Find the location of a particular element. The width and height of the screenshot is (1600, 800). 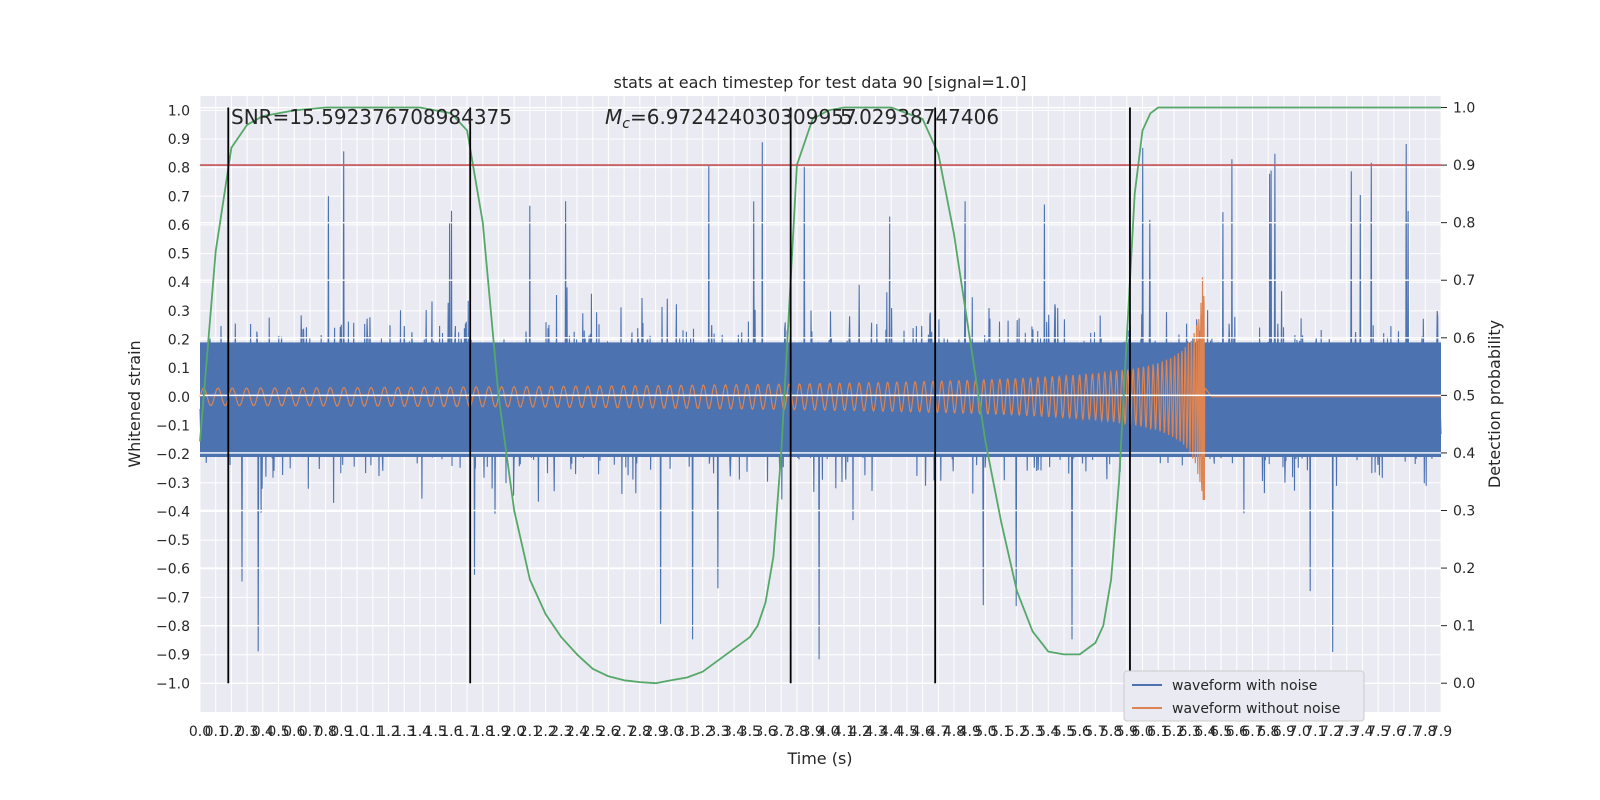

x-tick-label: 5.8 is located at coordinates (1111, 732).